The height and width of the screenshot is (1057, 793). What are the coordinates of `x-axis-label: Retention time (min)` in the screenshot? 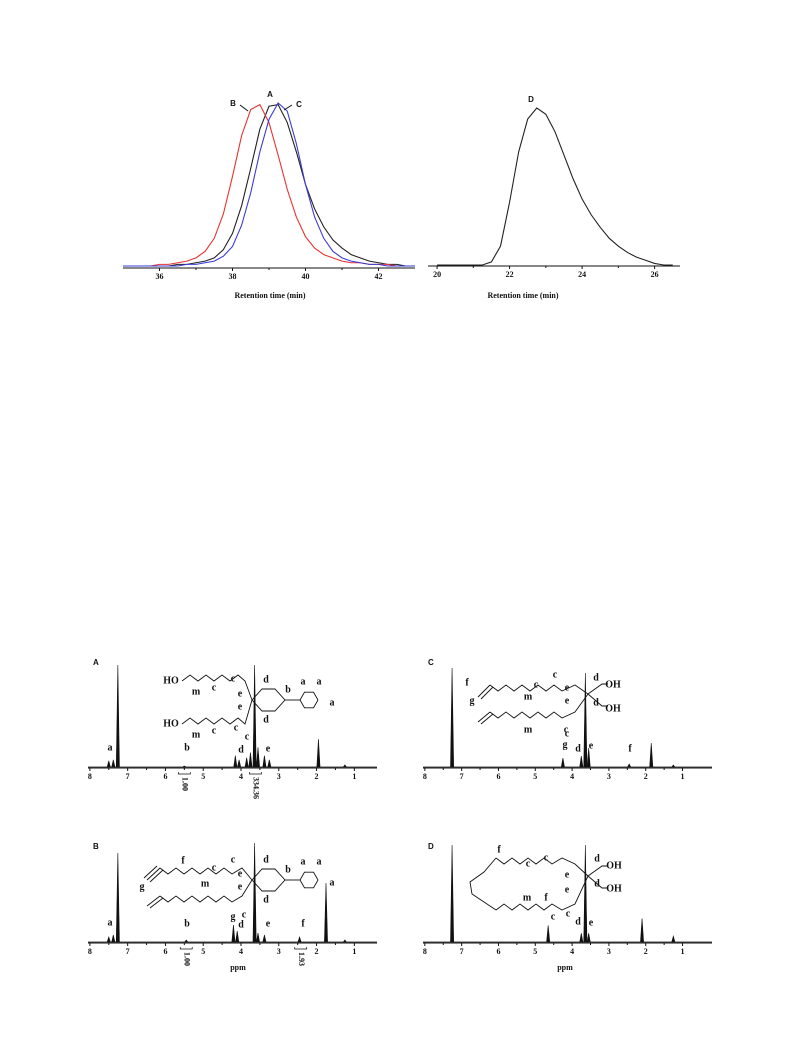 It's located at (269, 295).